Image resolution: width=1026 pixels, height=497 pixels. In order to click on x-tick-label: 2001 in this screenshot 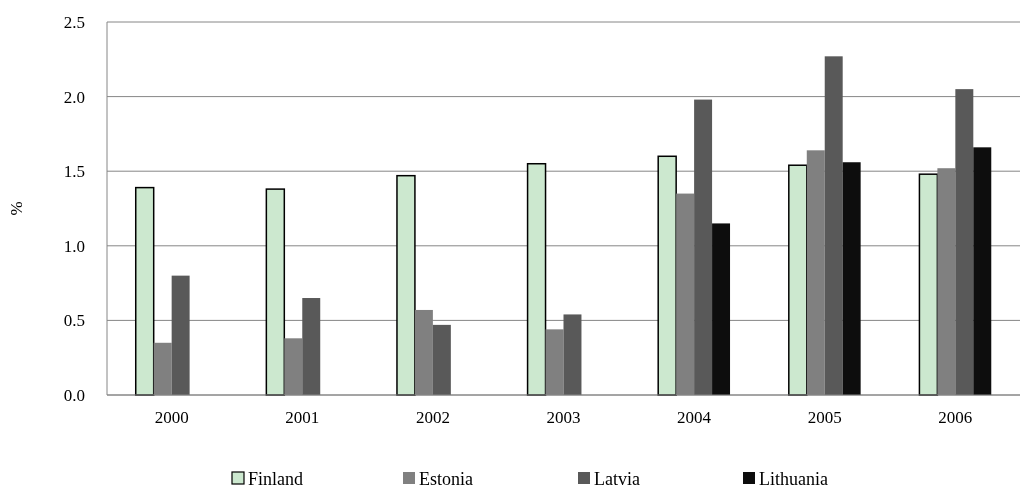, I will do `click(302, 417)`.